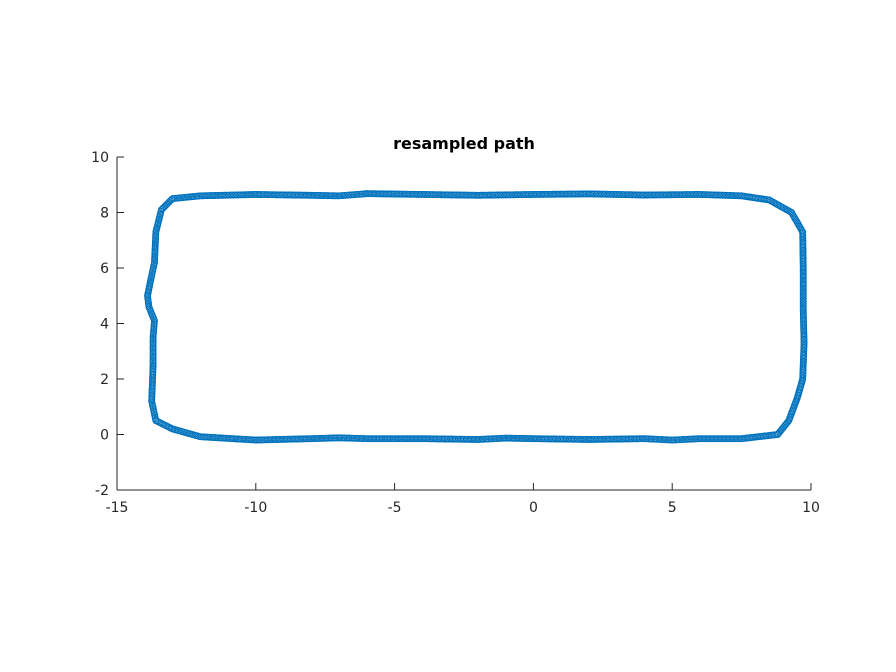 This screenshot has height=672, width=896. What do you see at coordinates (811, 508) in the screenshot?
I see `x-tick-label: 10` at bounding box center [811, 508].